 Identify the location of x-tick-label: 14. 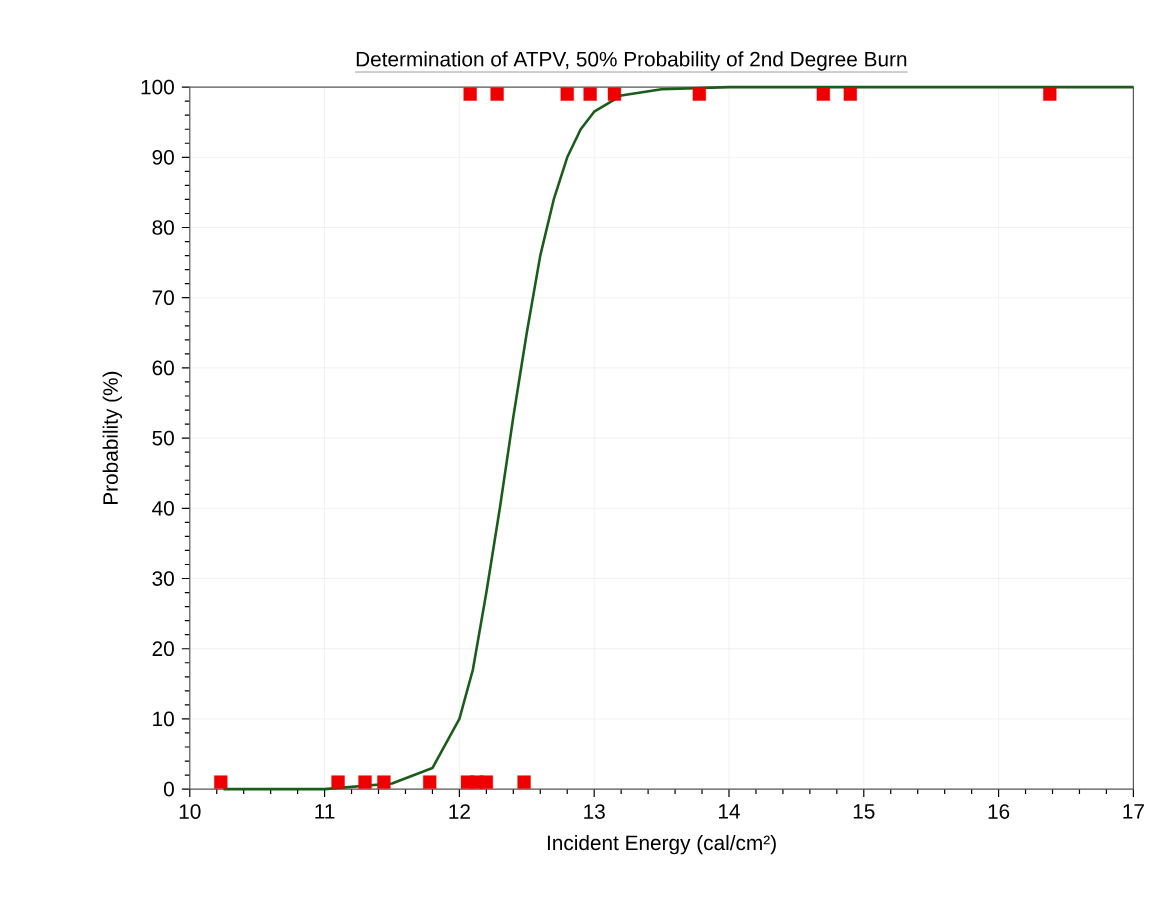
(729, 811).